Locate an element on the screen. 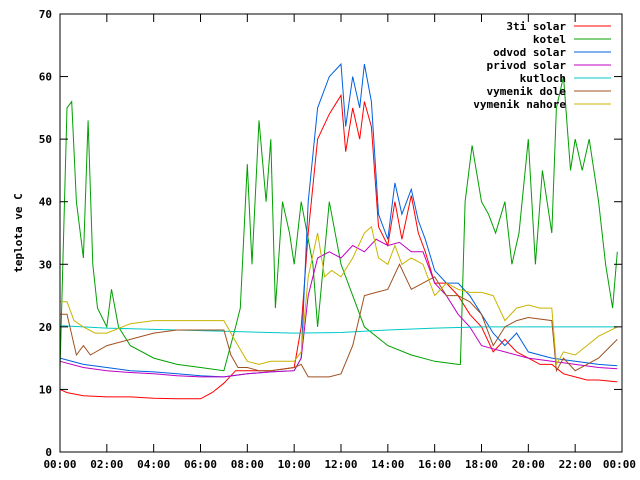 The image size is (640, 480). x-tick-label: 18:00 is located at coordinates (481, 464).